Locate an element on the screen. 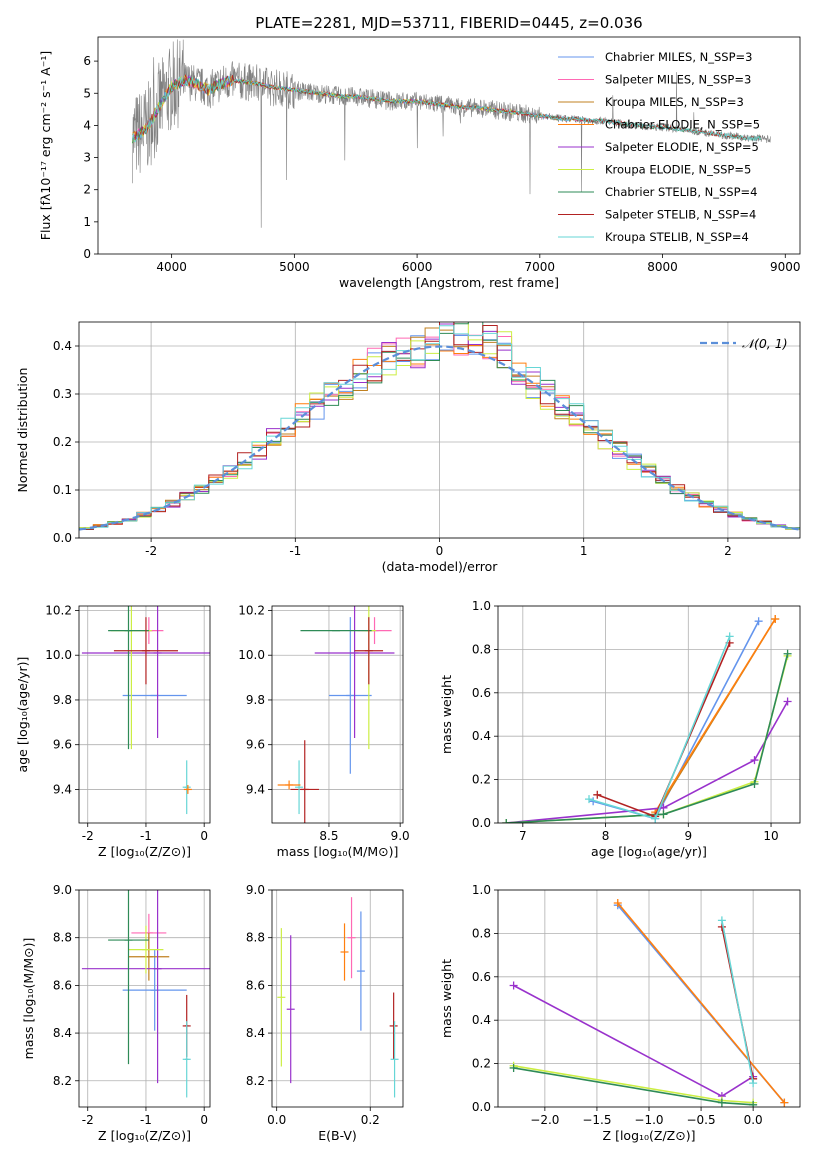 This screenshot has width=819, height=1170. y-tick-label: 0.2 is located at coordinates (481, 1064).